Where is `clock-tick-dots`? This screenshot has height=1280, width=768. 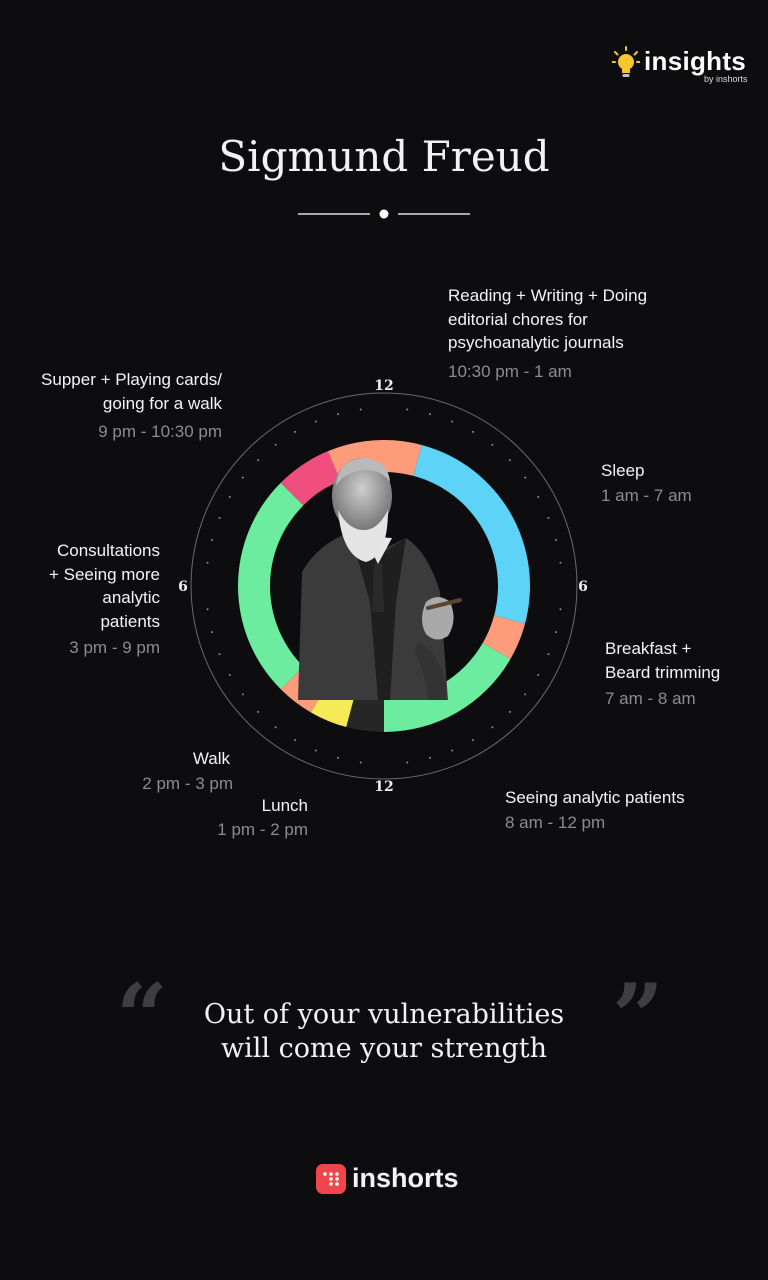
clock-tick-dots is located at coordinates (384, 586).